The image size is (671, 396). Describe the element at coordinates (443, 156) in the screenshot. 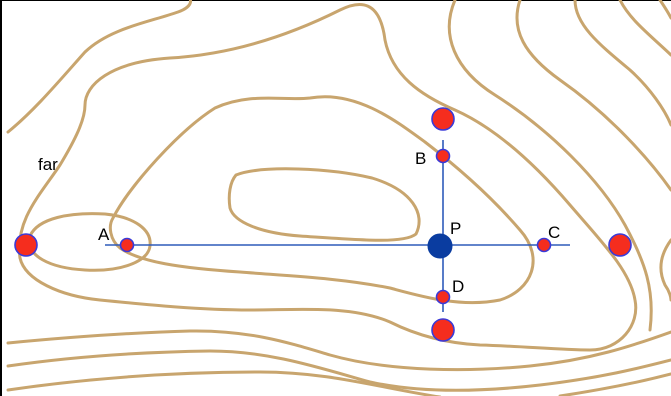

I see `point-b` at that location.